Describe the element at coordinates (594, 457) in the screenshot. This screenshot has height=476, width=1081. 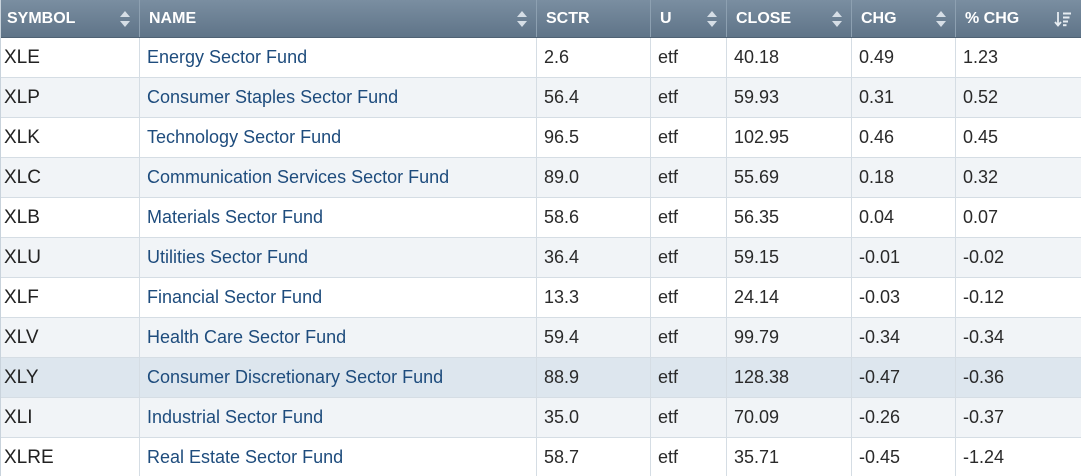
I see `cell-sctr: 58.7` at that location.